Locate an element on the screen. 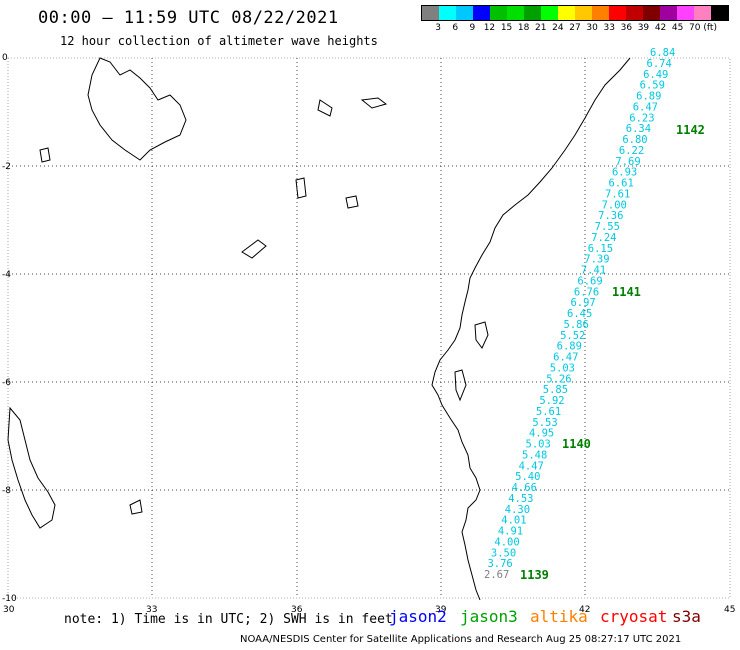 This screenshot has width=740, height=650. lon-tick-label: 39 is located at coordinates (441, 610).